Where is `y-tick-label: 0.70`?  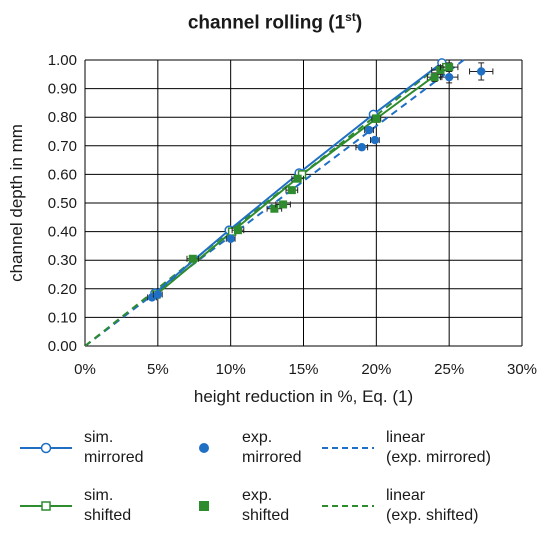 y-tick-label: 0.70 is located at coordinates (62, 146).